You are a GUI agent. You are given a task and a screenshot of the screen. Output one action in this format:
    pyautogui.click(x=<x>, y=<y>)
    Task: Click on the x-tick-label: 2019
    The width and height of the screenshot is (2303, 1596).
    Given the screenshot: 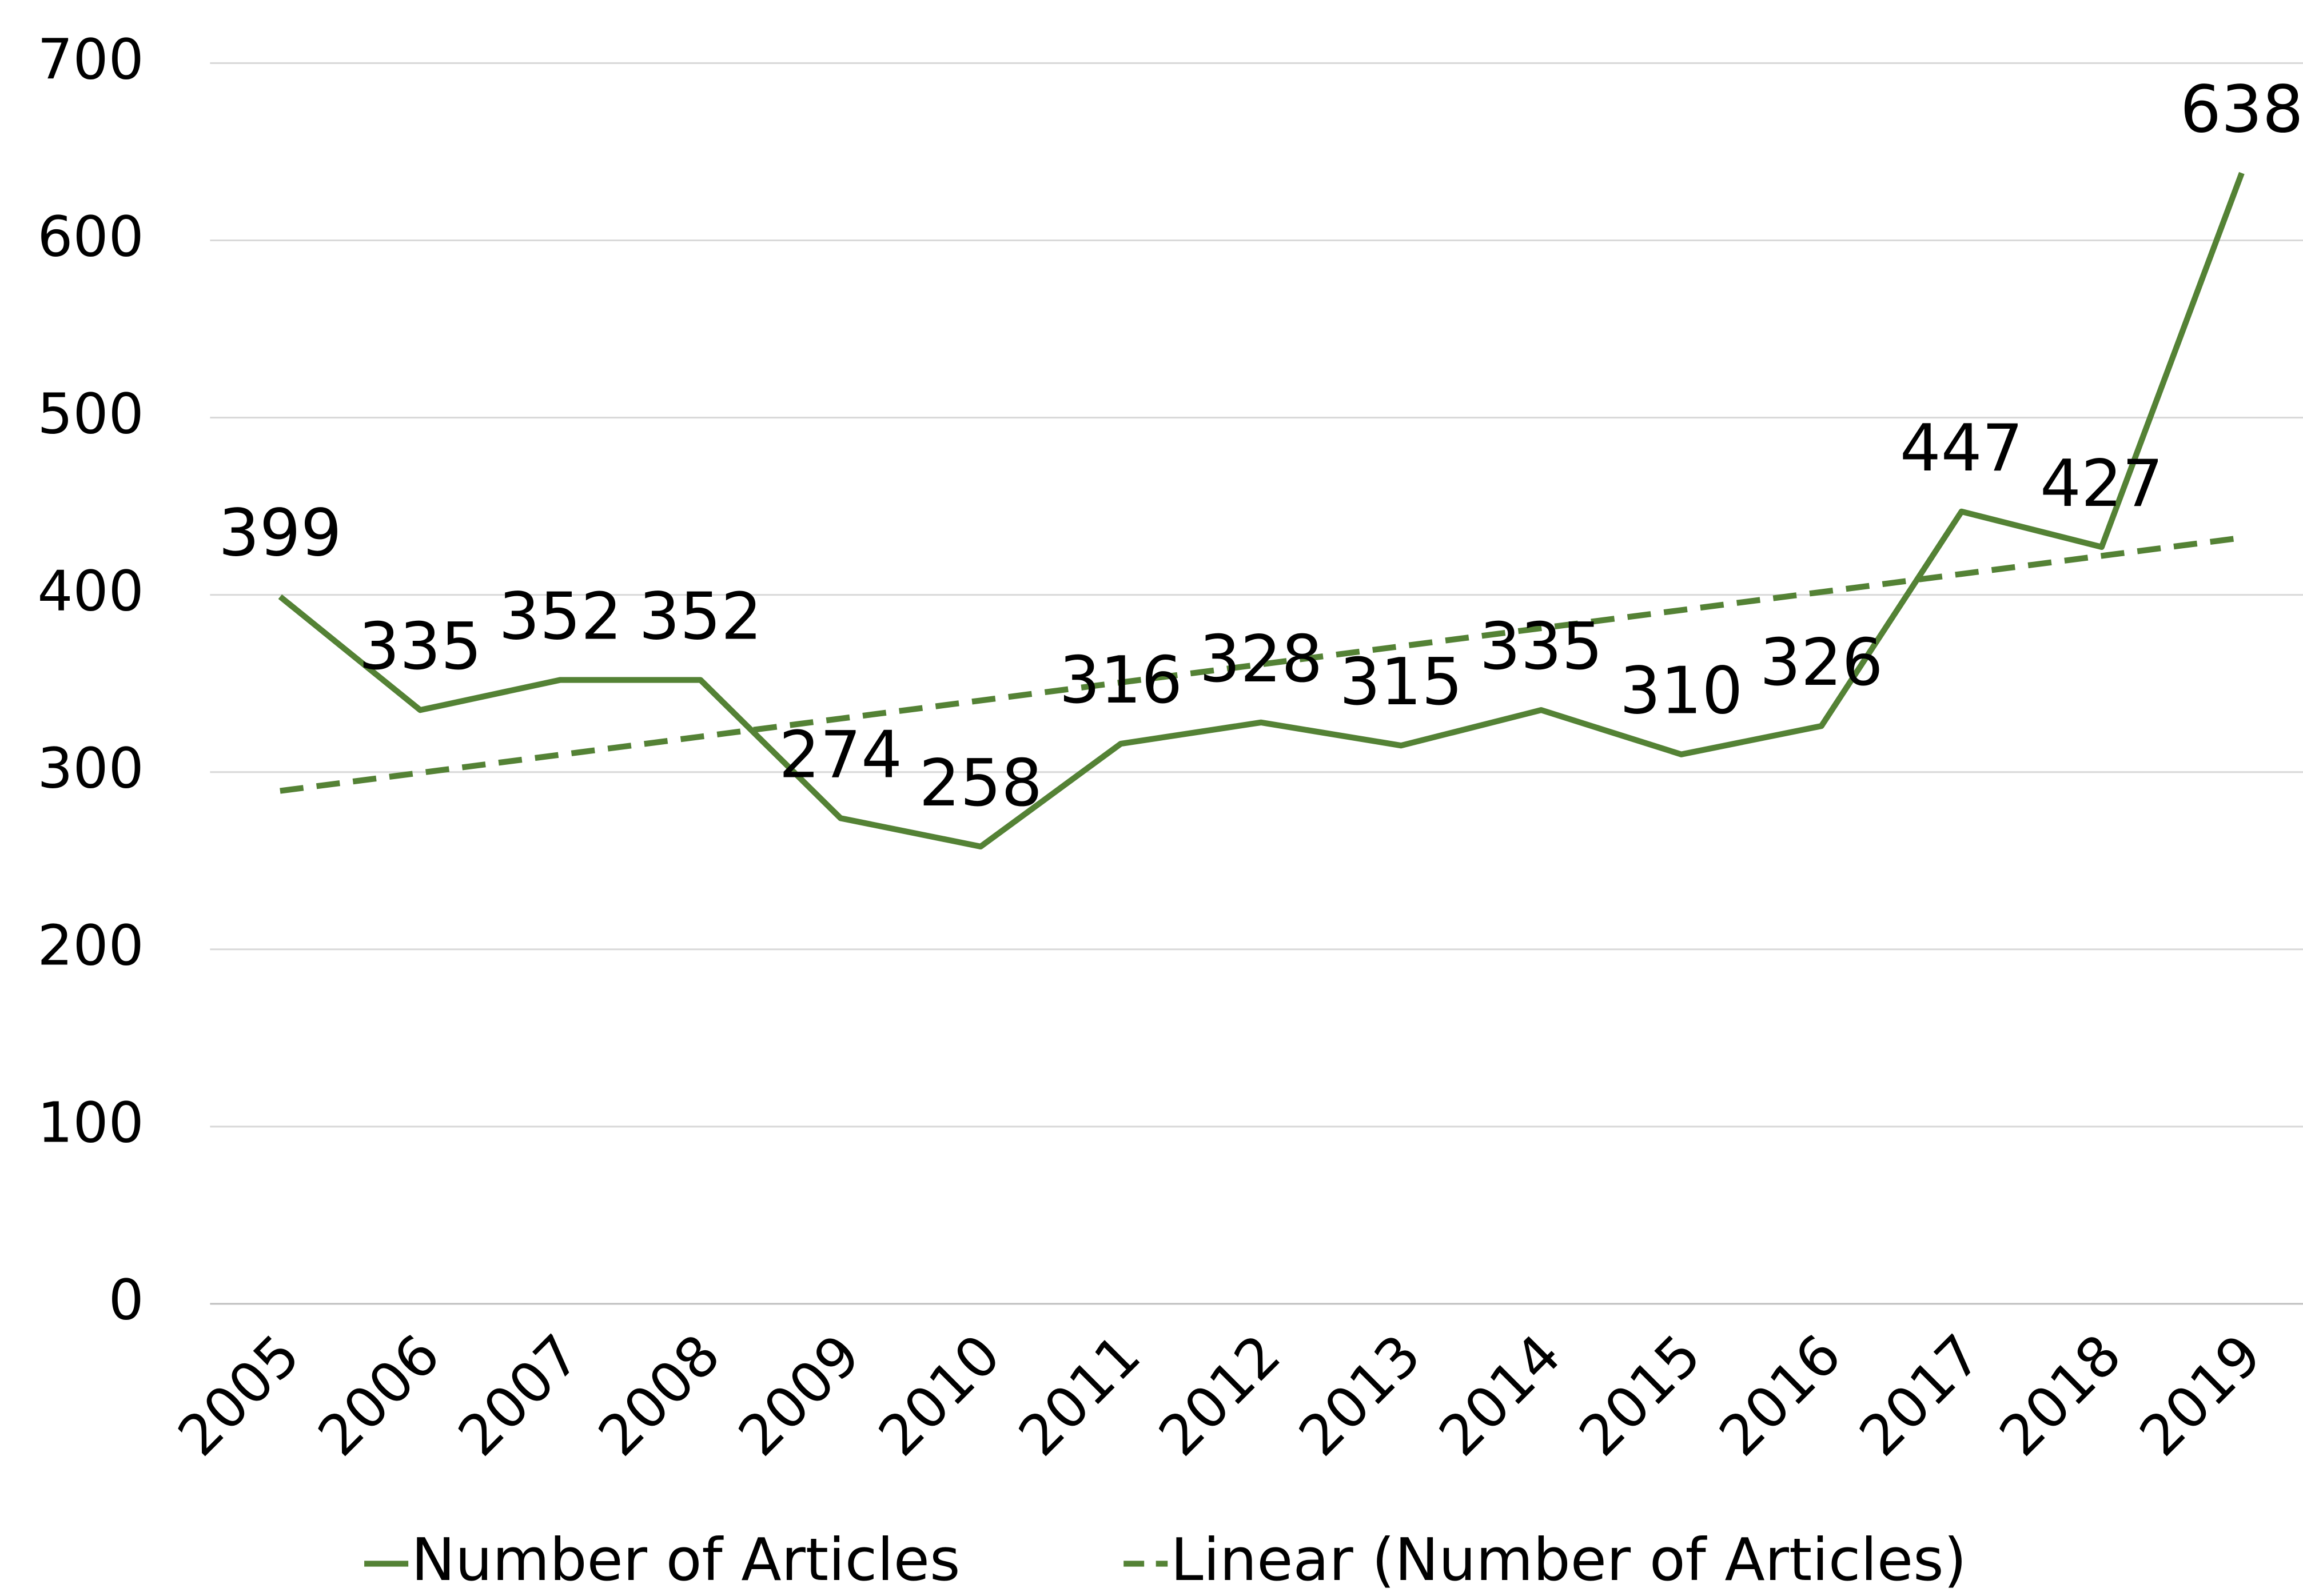 What is the action you would take?
    pyautogui.click(x=2200, y=1395)
    